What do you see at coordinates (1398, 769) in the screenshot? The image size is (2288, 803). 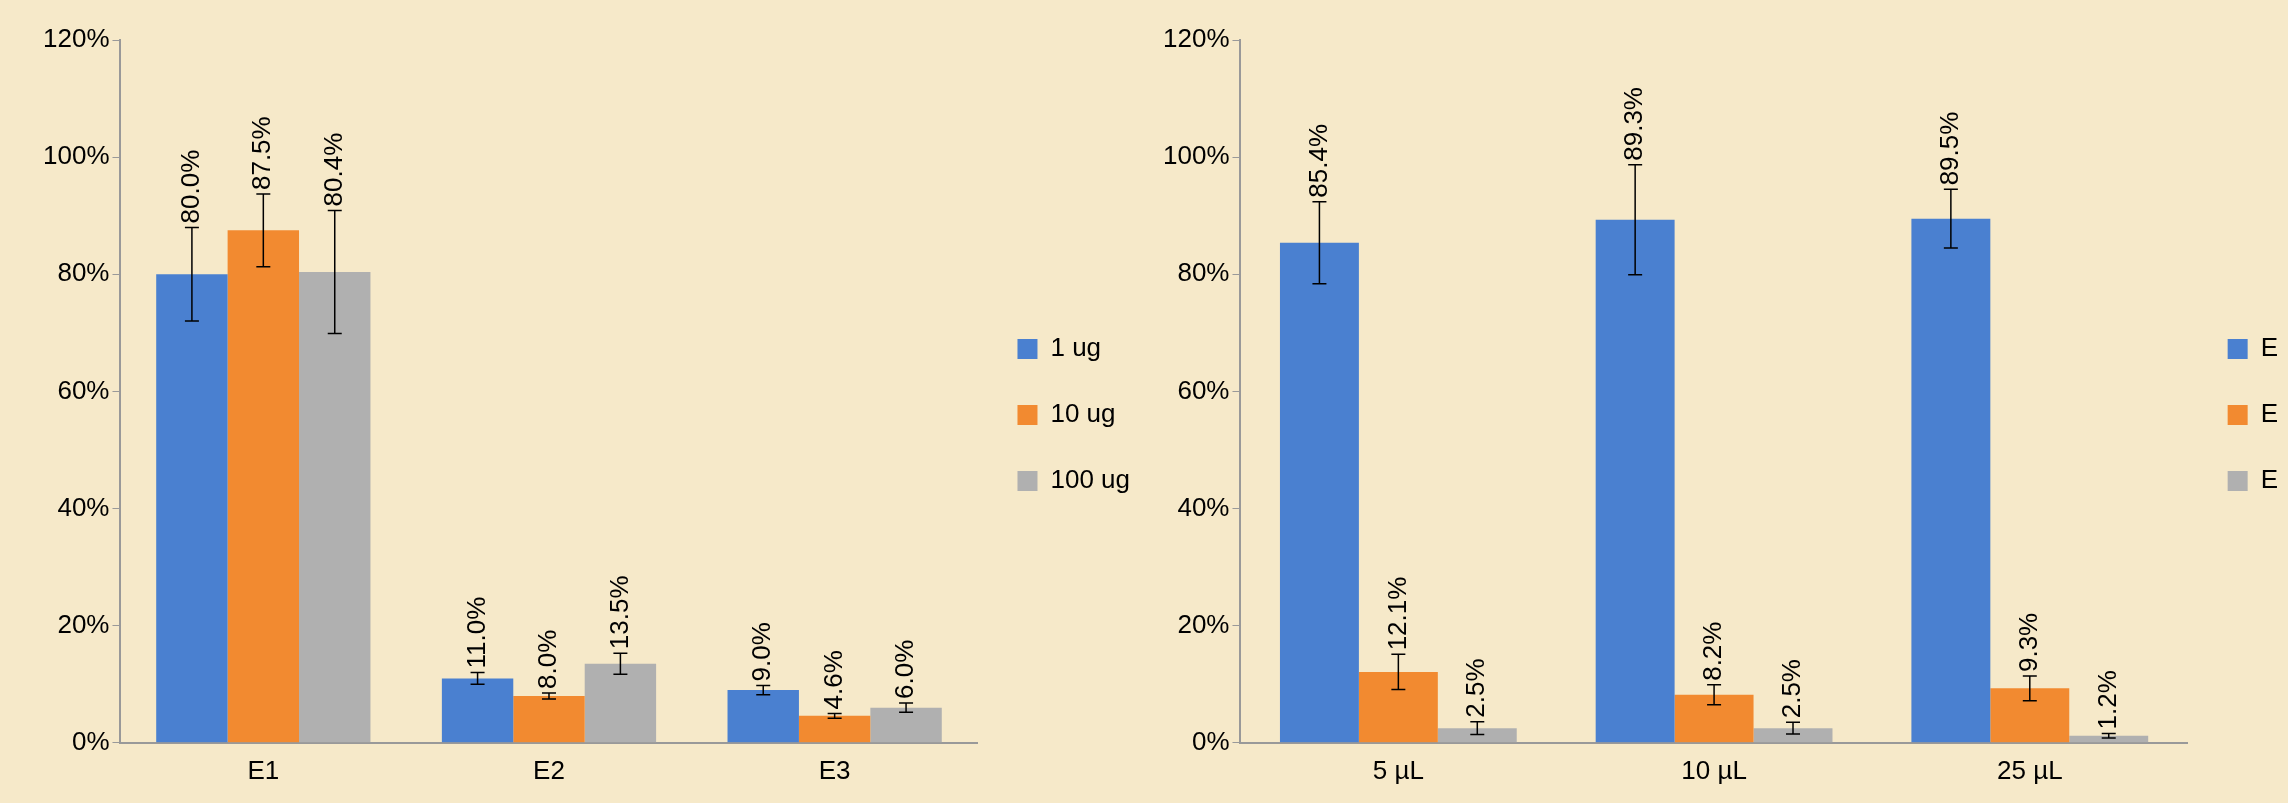 I see `x-tick-label: 5 µL` at bounding box center [1398, 769].